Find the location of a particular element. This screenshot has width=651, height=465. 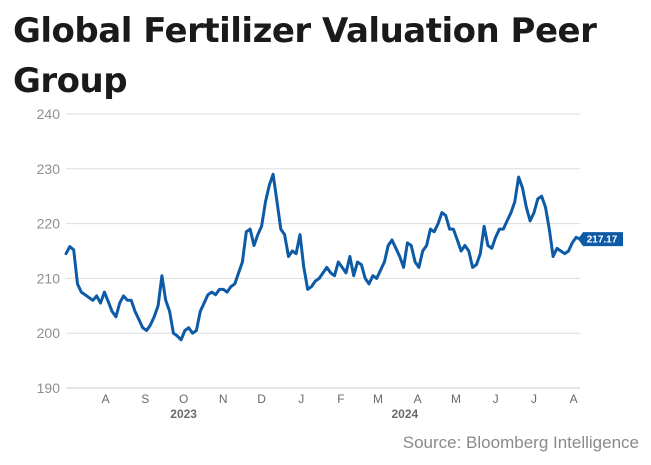

y-tick-label: 200 is located at coordinates (49, 333).